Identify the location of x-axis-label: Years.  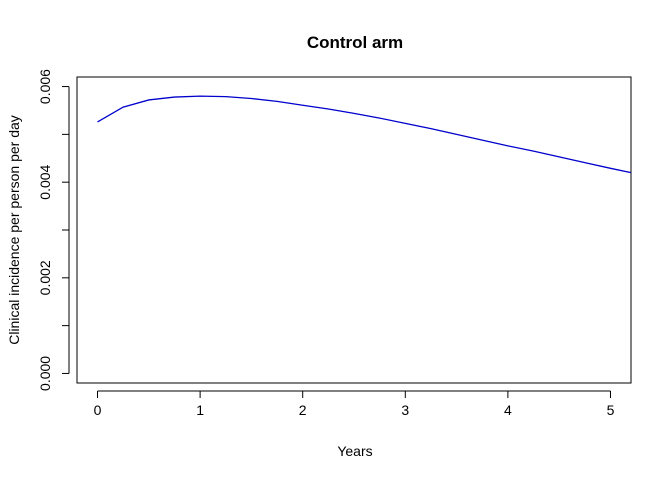
(354, 451).